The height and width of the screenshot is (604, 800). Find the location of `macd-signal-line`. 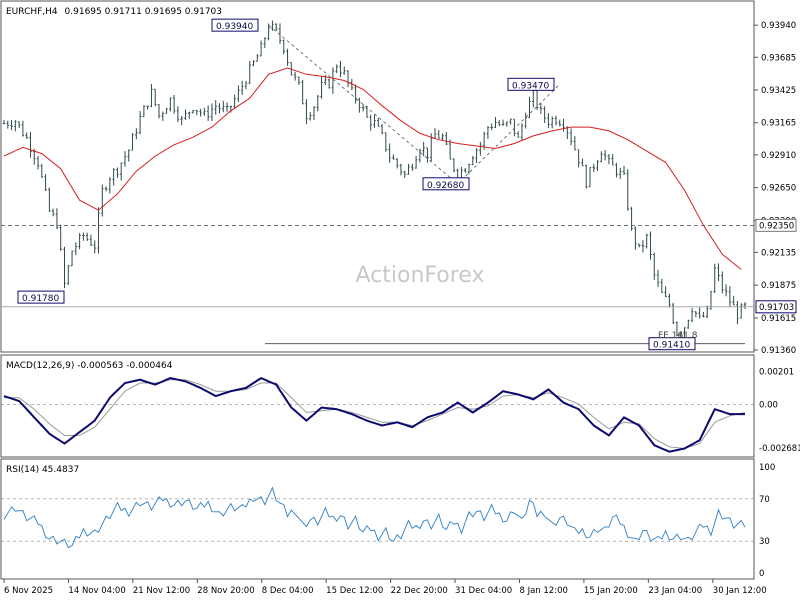

macd-signal-line is located at coordinates (375, 414).